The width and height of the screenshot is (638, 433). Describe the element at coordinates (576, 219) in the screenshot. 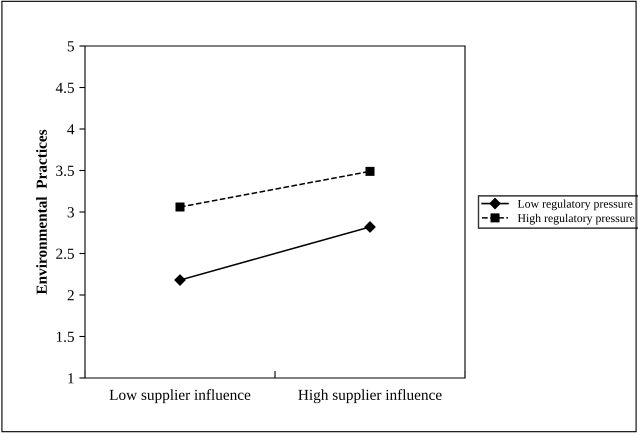

I see `legend-label: High regulatory pressure` at that location.